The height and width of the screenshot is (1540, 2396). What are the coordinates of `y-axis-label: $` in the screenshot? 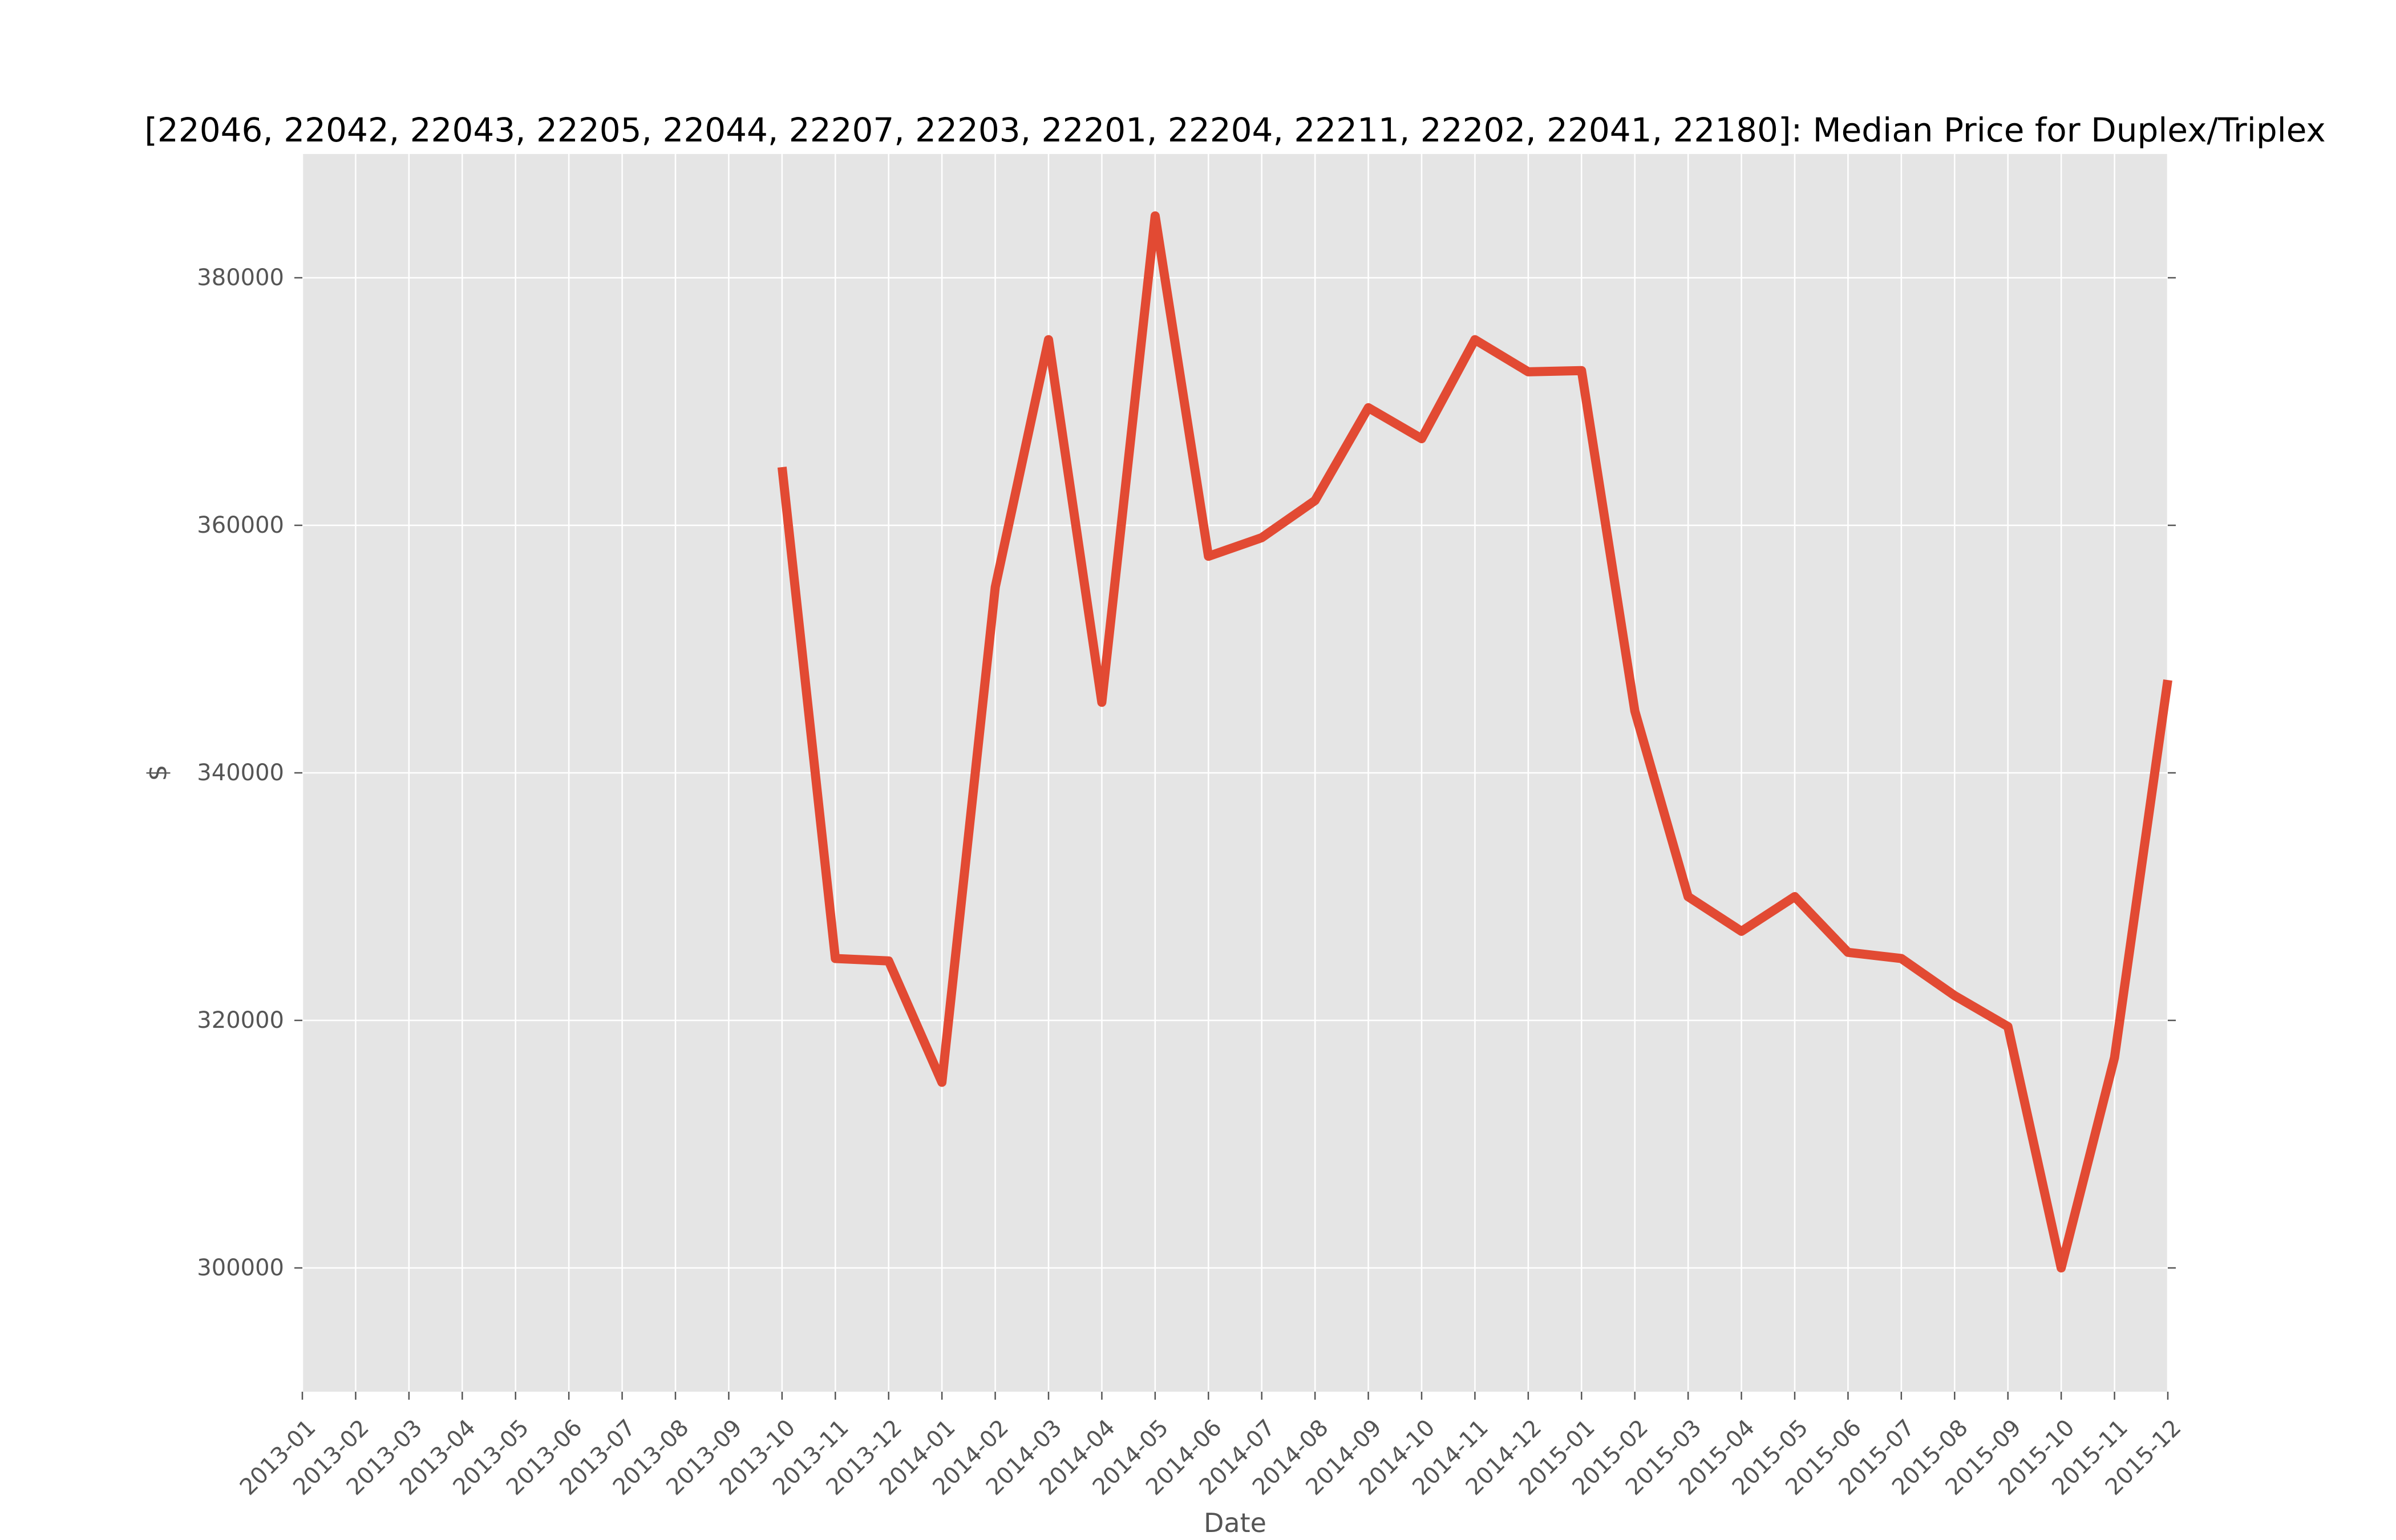 It's located at (157, 772).